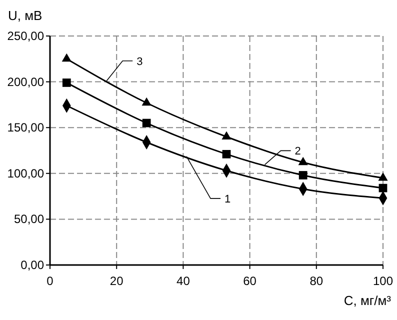  Describe the element at coordinates (139, 62) in the screenshot. I see `text: 3` at that location.